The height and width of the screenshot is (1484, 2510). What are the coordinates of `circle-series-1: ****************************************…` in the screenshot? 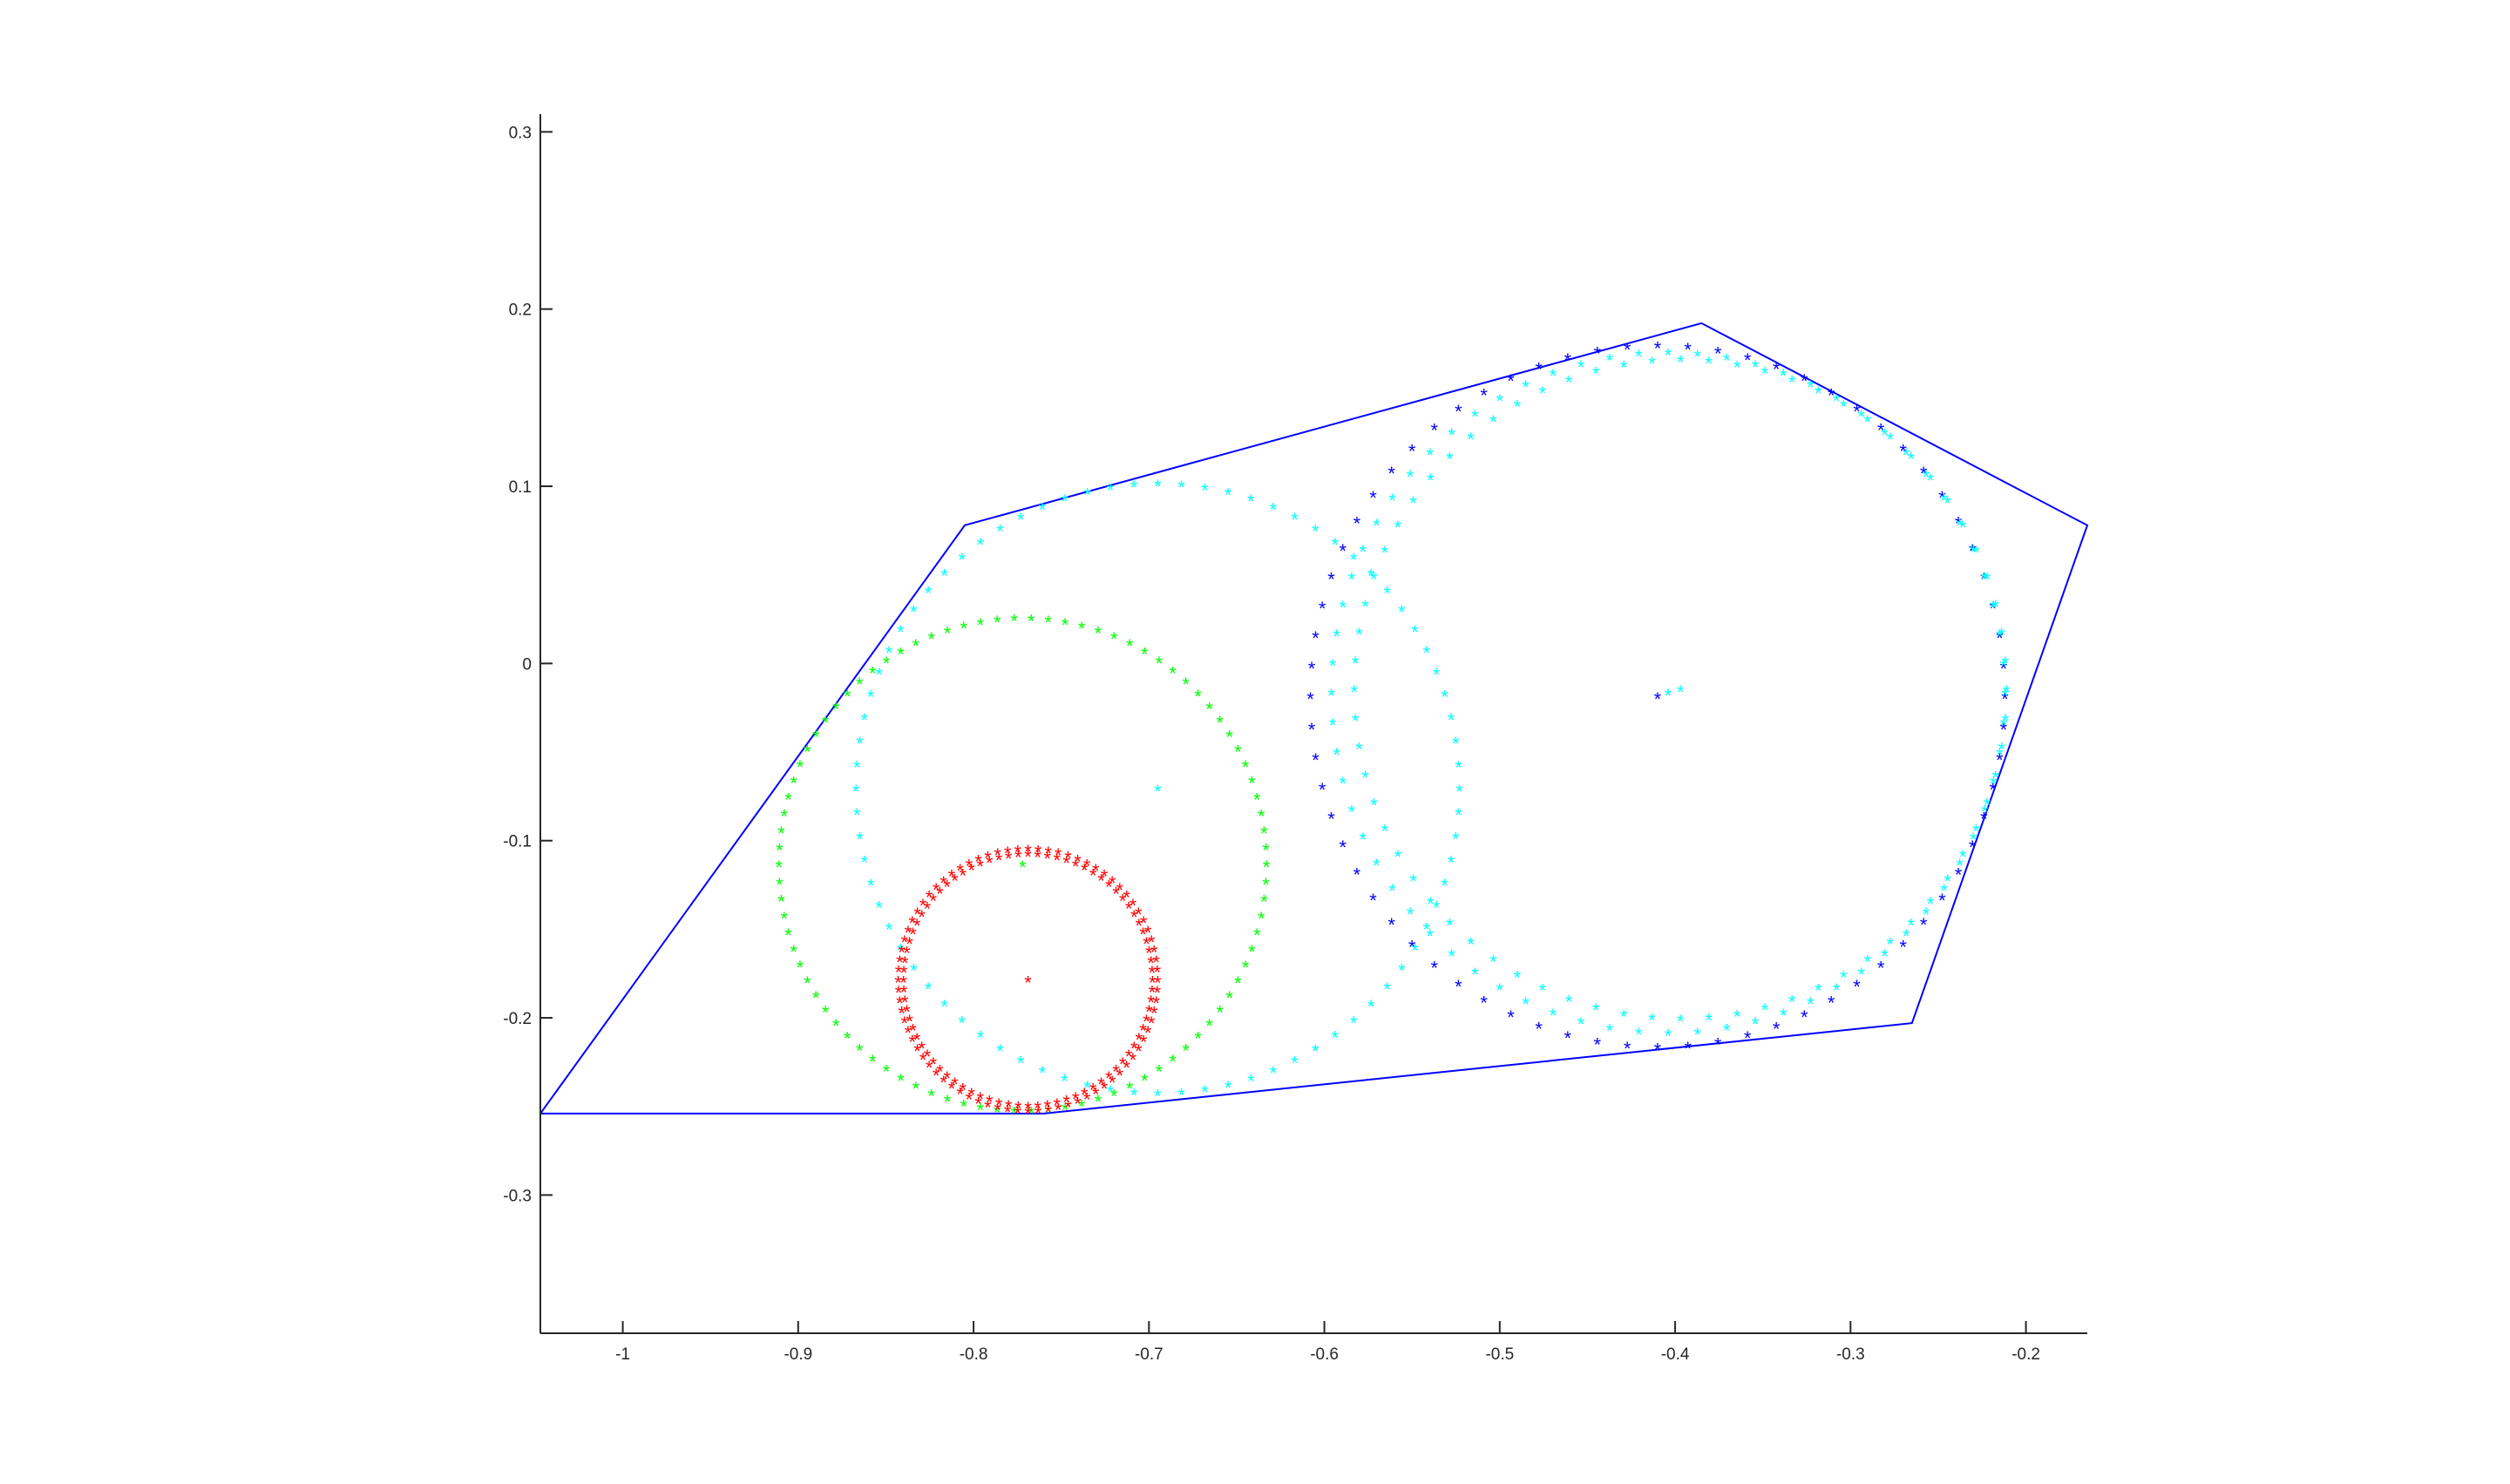 It's located at (1668, 696).